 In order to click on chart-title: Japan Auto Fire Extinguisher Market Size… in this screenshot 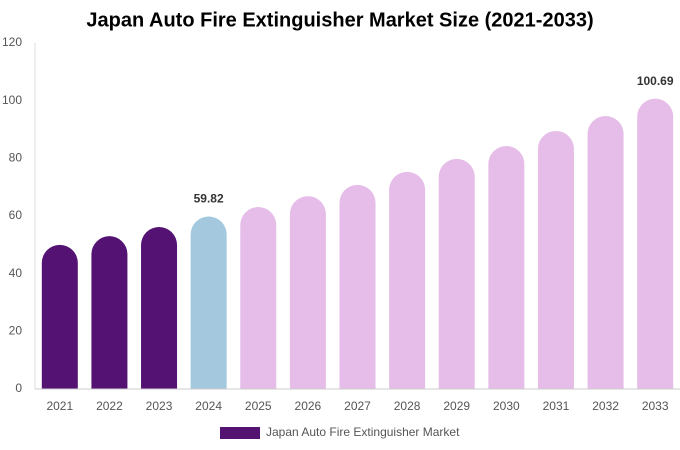, I will do `click(339, 20)`.